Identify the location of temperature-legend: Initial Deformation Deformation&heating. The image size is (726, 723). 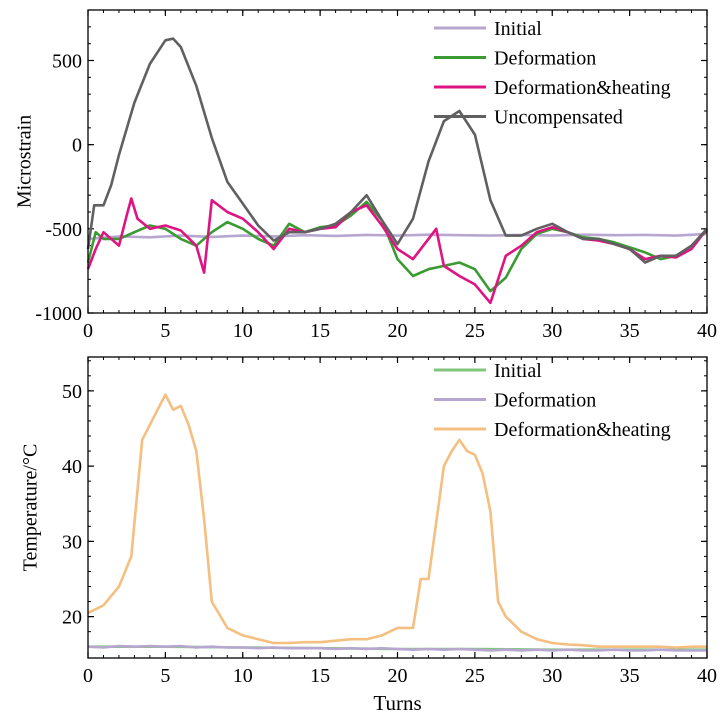
(552, 400).